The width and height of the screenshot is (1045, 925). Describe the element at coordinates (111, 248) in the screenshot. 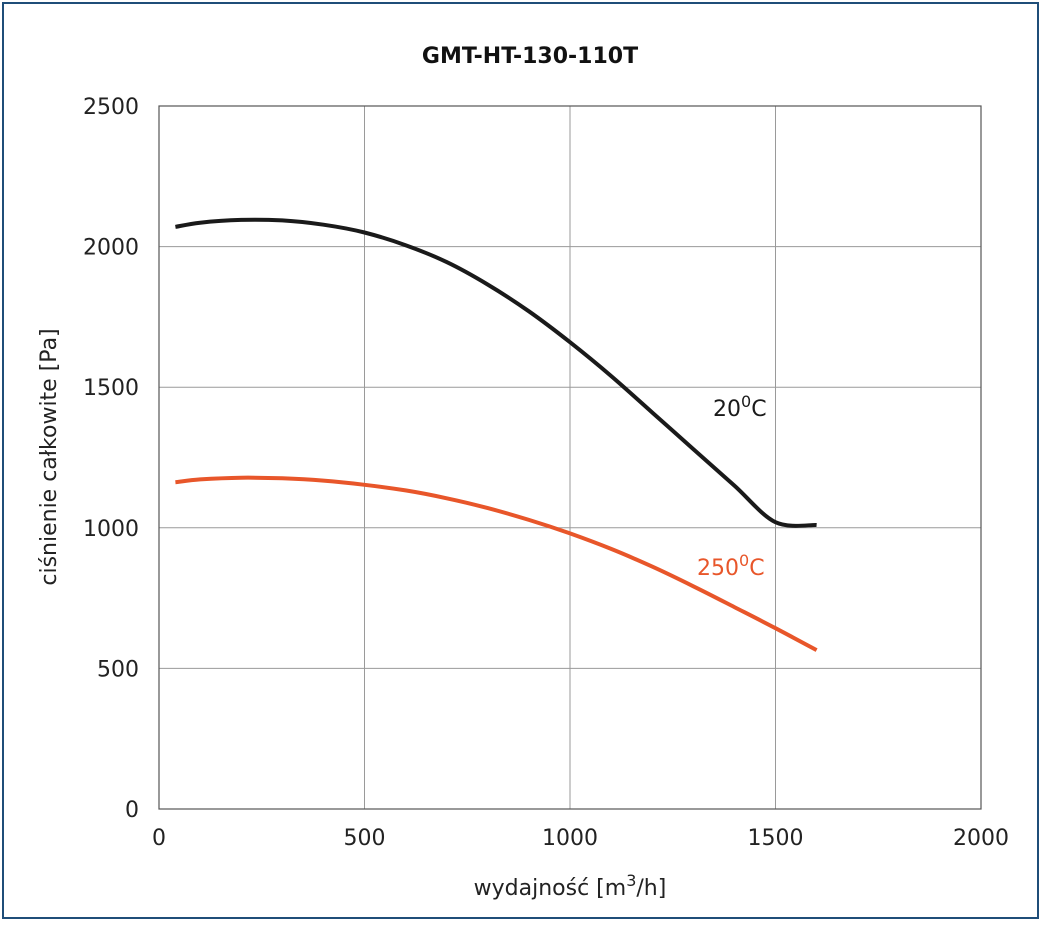

I see `y-tick-label: 2000` at that location.